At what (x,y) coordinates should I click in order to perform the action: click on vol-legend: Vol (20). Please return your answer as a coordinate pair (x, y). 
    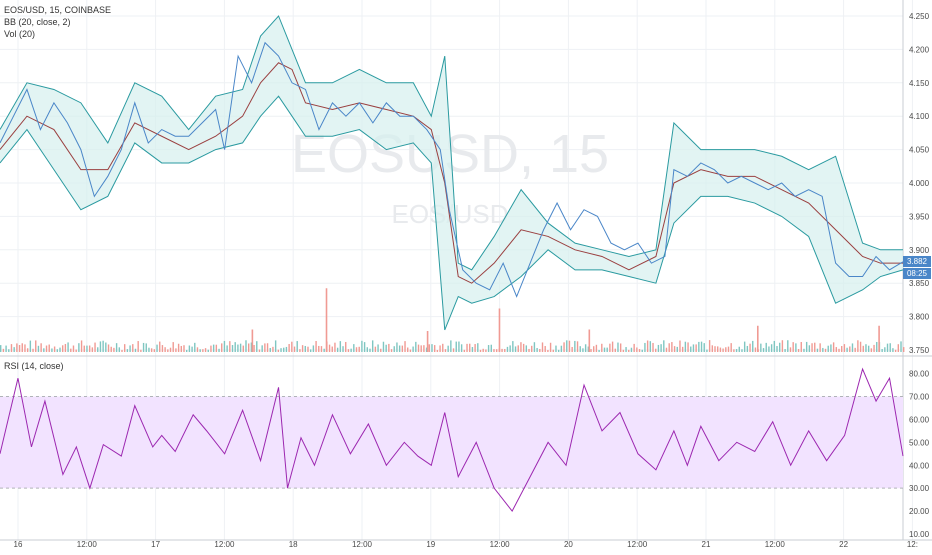
    Looking at the image, I should click on (20, 34).